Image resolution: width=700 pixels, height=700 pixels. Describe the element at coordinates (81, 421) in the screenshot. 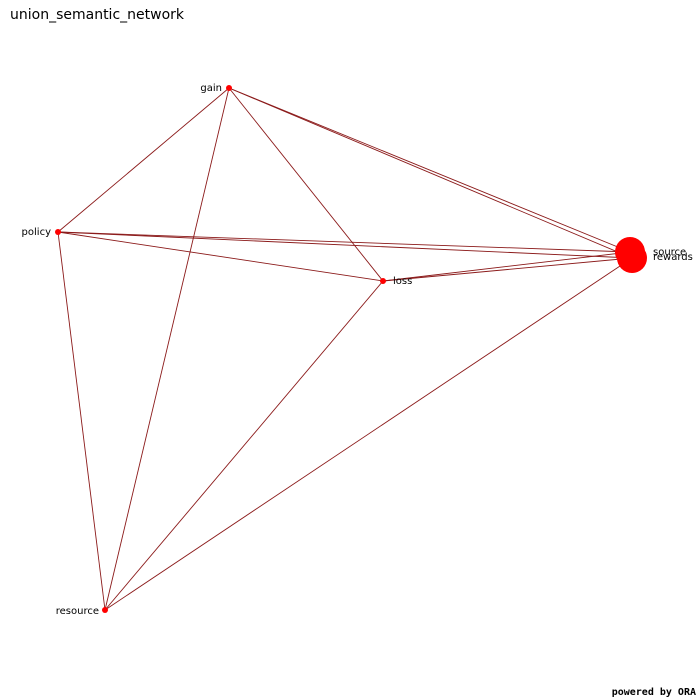

I see `edge-policy-resource` at that location.